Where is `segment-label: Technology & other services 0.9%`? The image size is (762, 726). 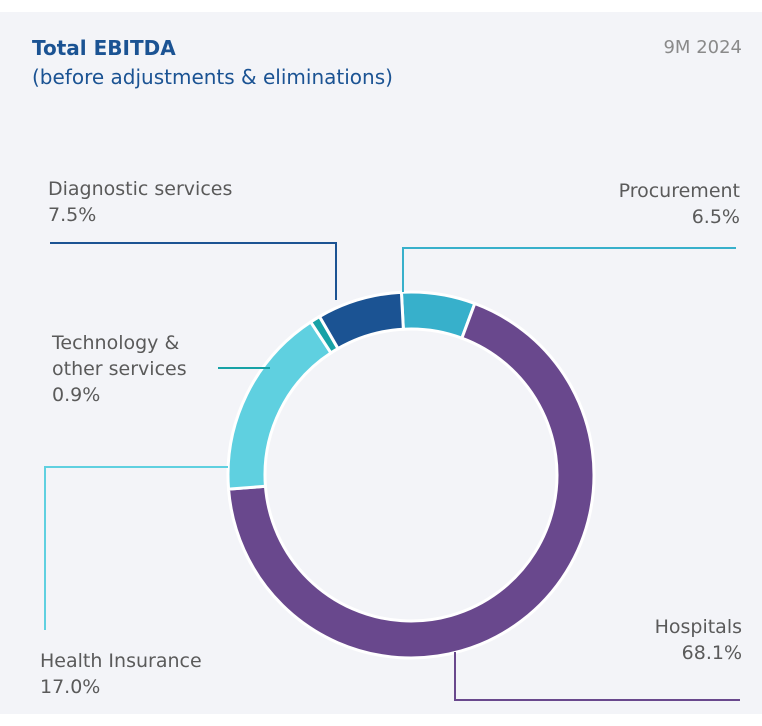 segment-label: Technology & other services 0.9% is located at coordinates (137, 369).